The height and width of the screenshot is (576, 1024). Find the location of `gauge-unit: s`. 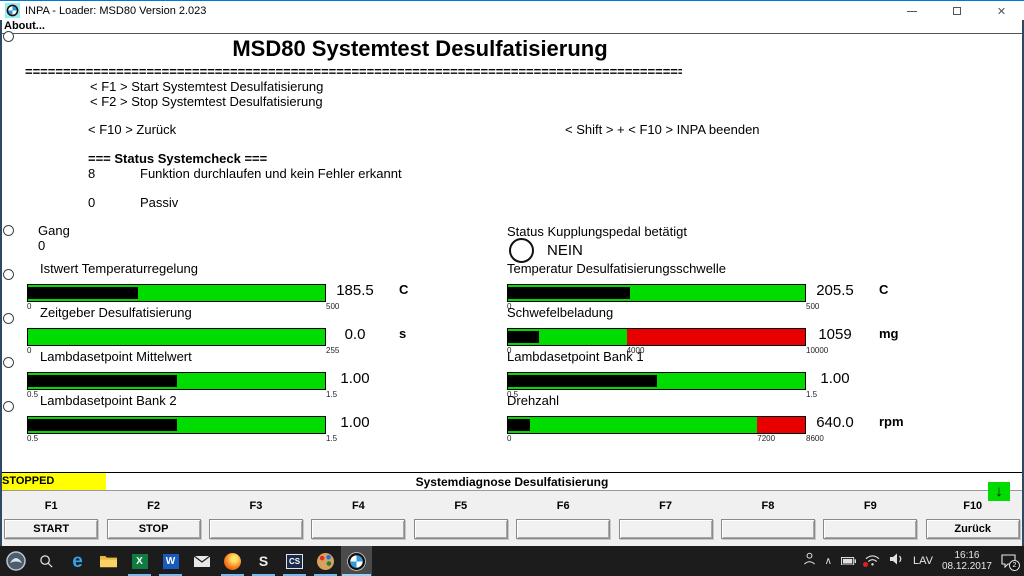

gauge-unit: s is located at coordinates (403, 333).